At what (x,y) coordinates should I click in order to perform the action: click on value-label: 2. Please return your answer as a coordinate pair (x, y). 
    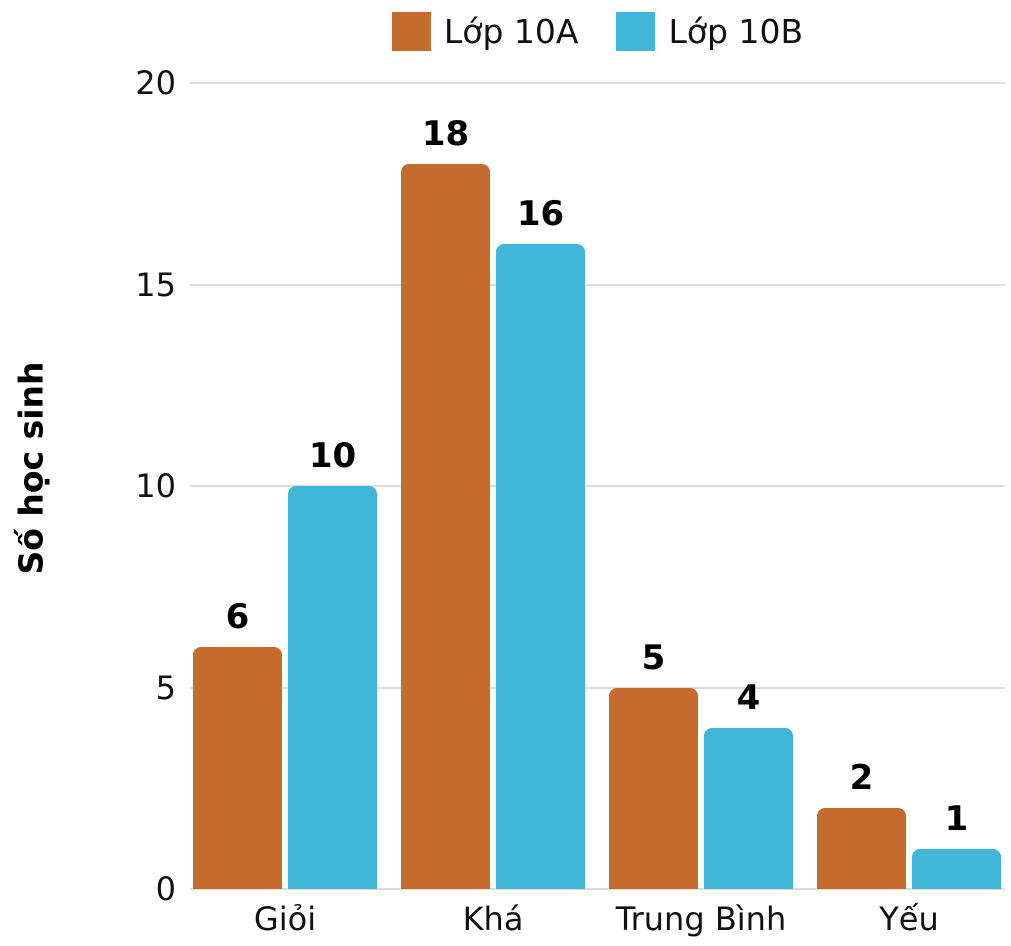
    Looking at the image, I should click on (861, 778).